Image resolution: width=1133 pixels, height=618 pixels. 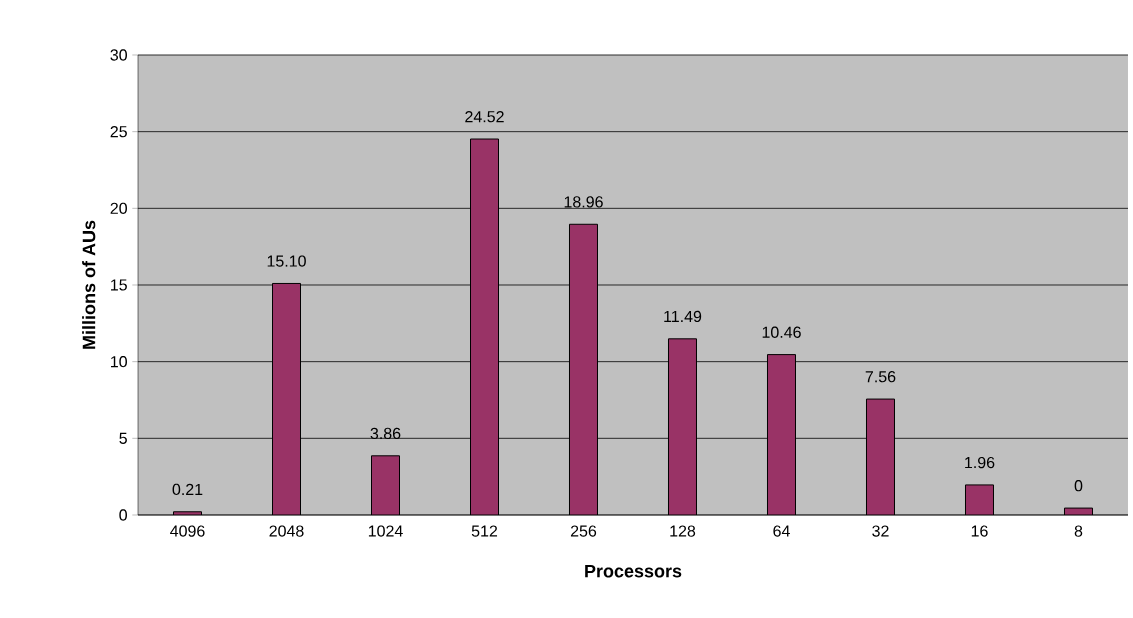 What do you see at coordinates (187, 531) in the screenshot?
I see `x-tick-label: 4096` at bounding box center [187, 531].